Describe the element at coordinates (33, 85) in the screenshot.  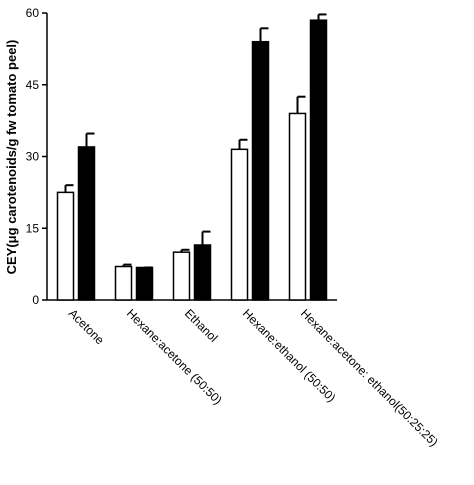
I see `y-tick-label: 45` at that location.